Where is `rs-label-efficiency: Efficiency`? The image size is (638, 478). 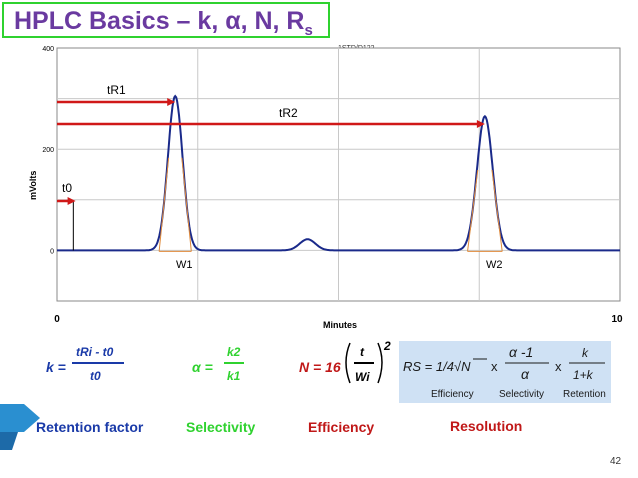 rs-label-efficiency: Efficiency is located at coordinates (452, 394).